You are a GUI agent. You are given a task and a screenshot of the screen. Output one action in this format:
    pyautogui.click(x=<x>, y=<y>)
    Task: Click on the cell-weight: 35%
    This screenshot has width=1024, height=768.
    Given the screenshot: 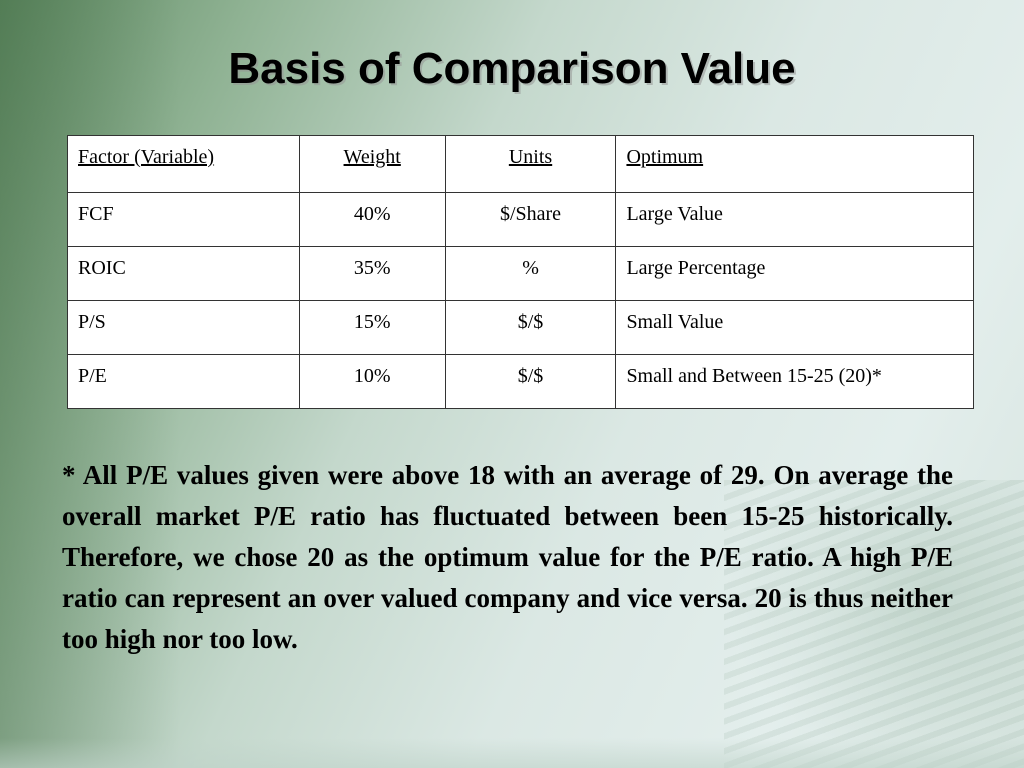 What is the action you would take?
    pyautogui.click(x=372, y=273)
    